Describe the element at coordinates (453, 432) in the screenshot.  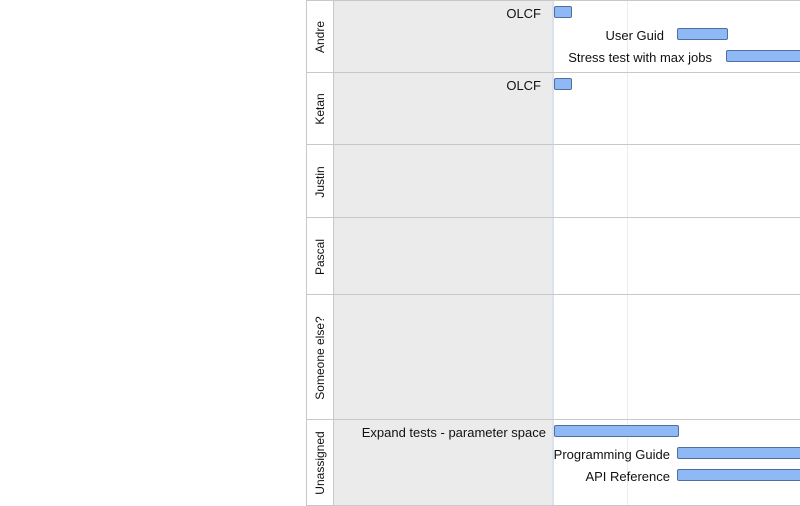
I see `task-label: Expand tests - parameter space` at that location.